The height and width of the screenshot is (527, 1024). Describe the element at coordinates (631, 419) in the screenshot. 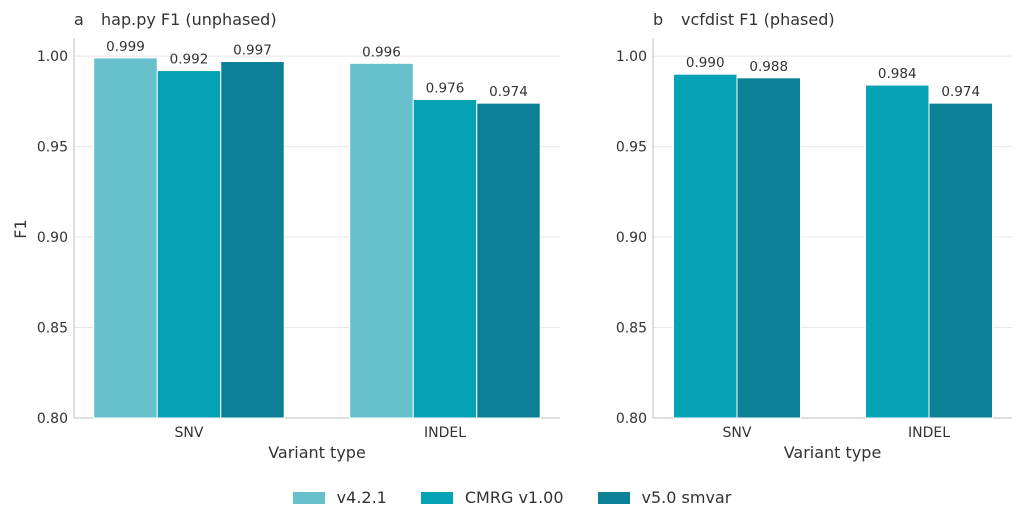

I see `panel-b-y-tick-label: 0.80` at that location.